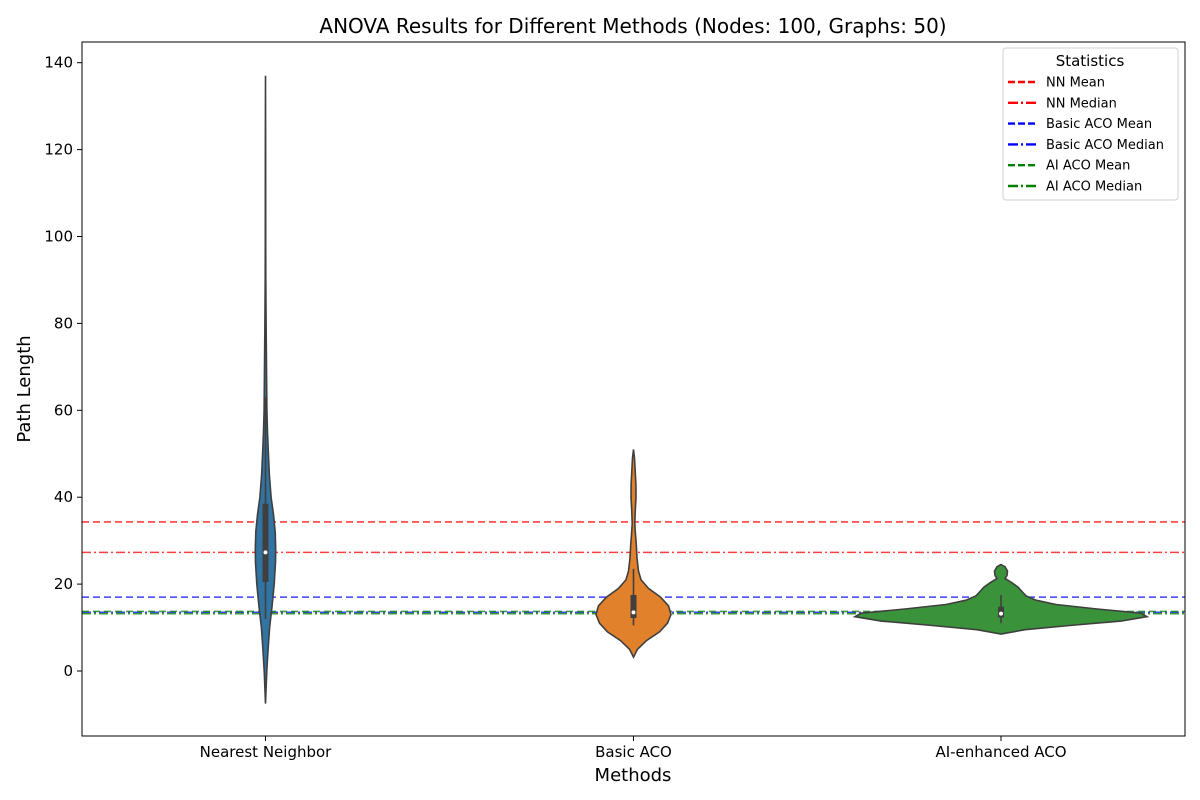 The height and width of the screenshot is (800, 1200). What do you see at coordinates (1105, 145) in the screenshot?
I see `legend-label: Basic ACO Median` at bounding box center [1105, 145].